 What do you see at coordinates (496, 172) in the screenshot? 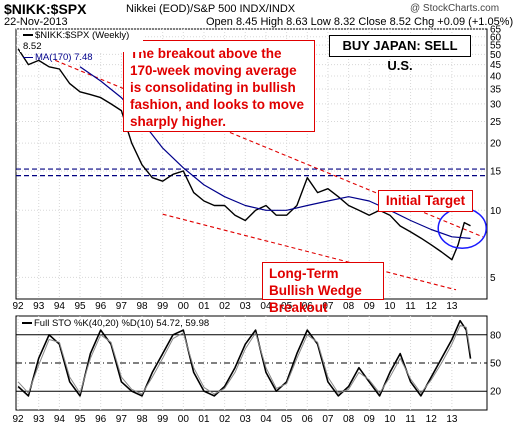
I see `main-y-tick-label: 15` at bounding box center [496, 172].